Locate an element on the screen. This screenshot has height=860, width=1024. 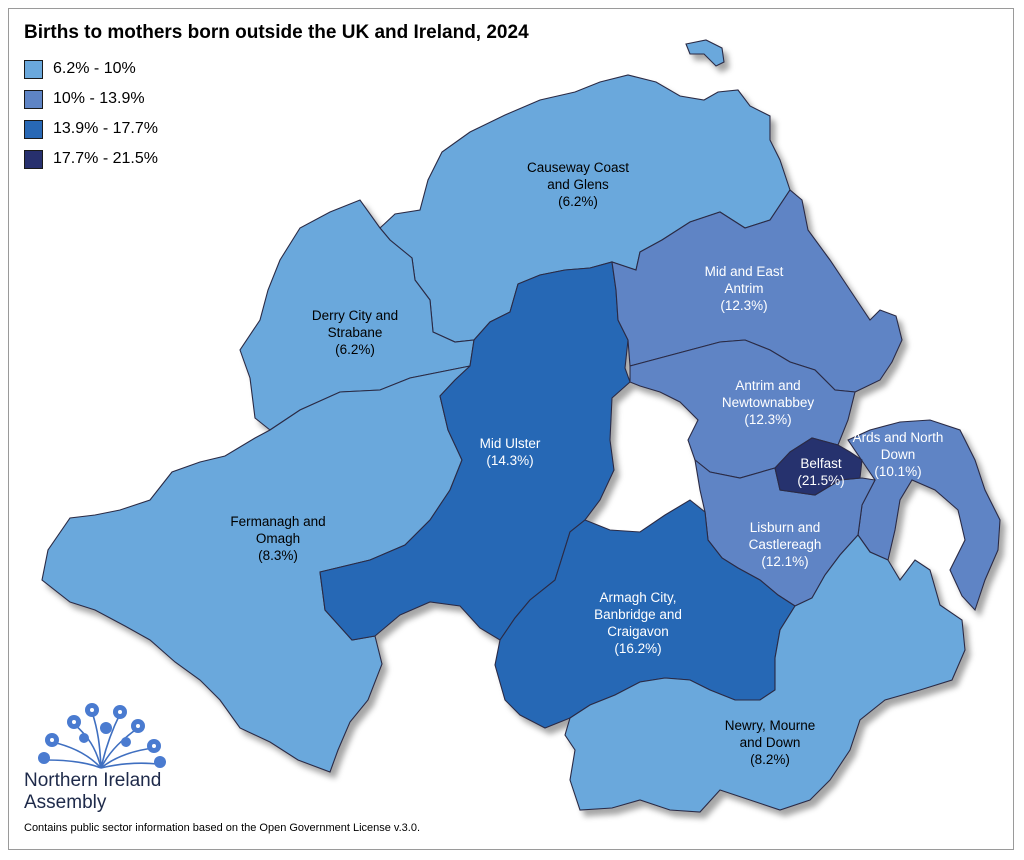
legend-item: 13.9% - 17.7% is located at coordinates (91, 129).